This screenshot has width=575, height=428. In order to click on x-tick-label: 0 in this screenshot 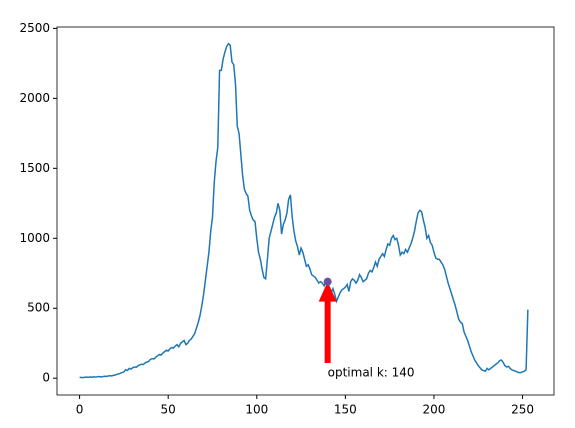, I will do `click(80, 410)`.